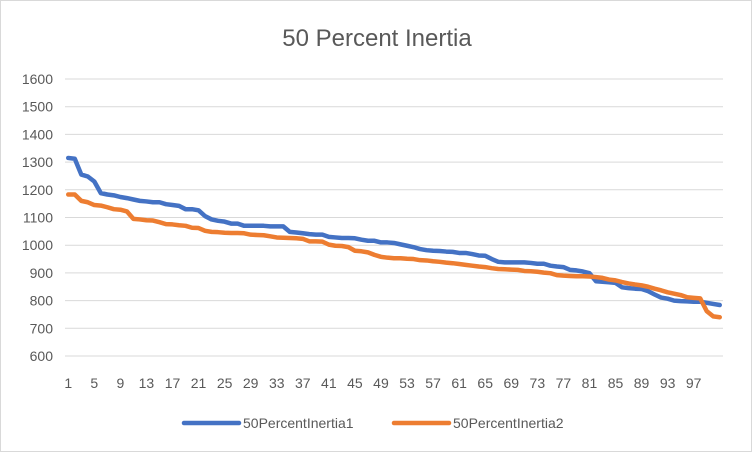  I want to click on y-tick-label: 1400, so click(37, 134).